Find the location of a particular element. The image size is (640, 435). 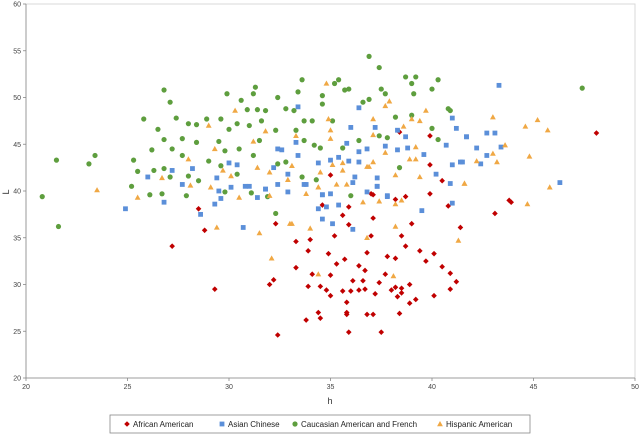

y-tick-label: 60 is located at coordinates (17, 5).